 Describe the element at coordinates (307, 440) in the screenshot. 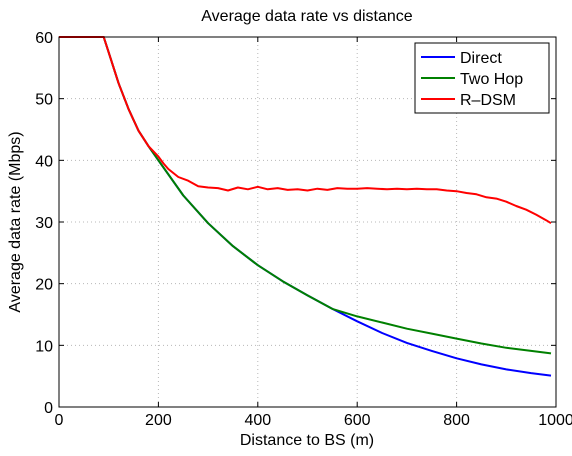

I see `x-axis-label: Distance to BS (m)` at that location.